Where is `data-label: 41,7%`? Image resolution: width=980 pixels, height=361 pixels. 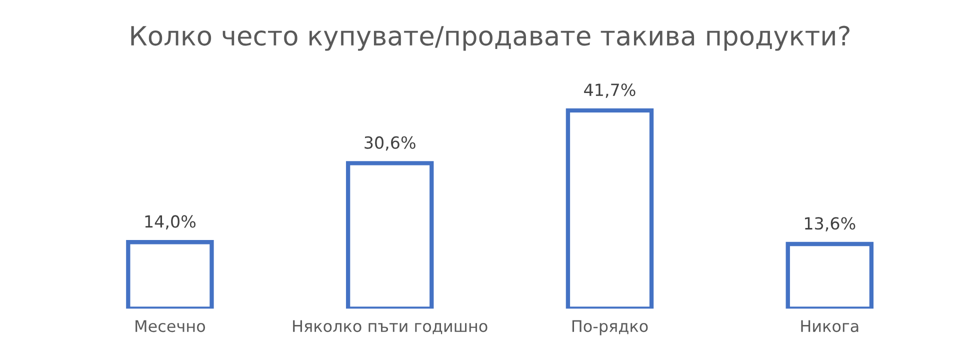
data-label: 41,7% is located at coordinates (610, 91).